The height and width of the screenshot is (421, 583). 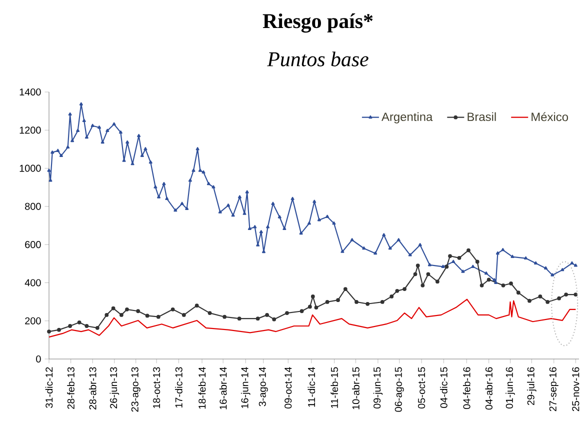 What do you see at coordinates (33, 320) in the screenshot?
I see `y-tick-label: 200` at bounding box center [33, 320].